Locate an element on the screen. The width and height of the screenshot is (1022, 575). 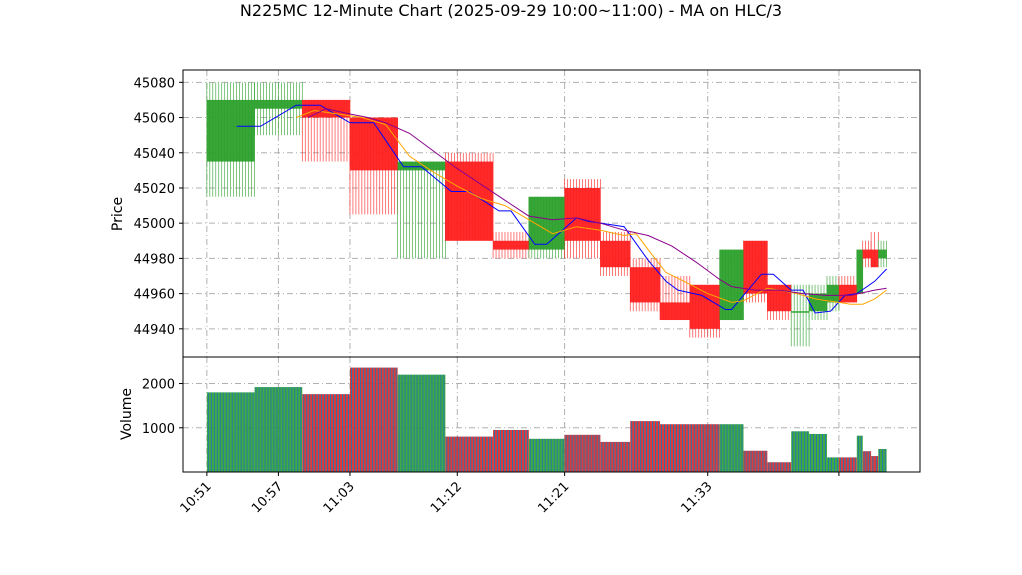
time-tick-label: 10:57 is located at coordinates (267, 497).